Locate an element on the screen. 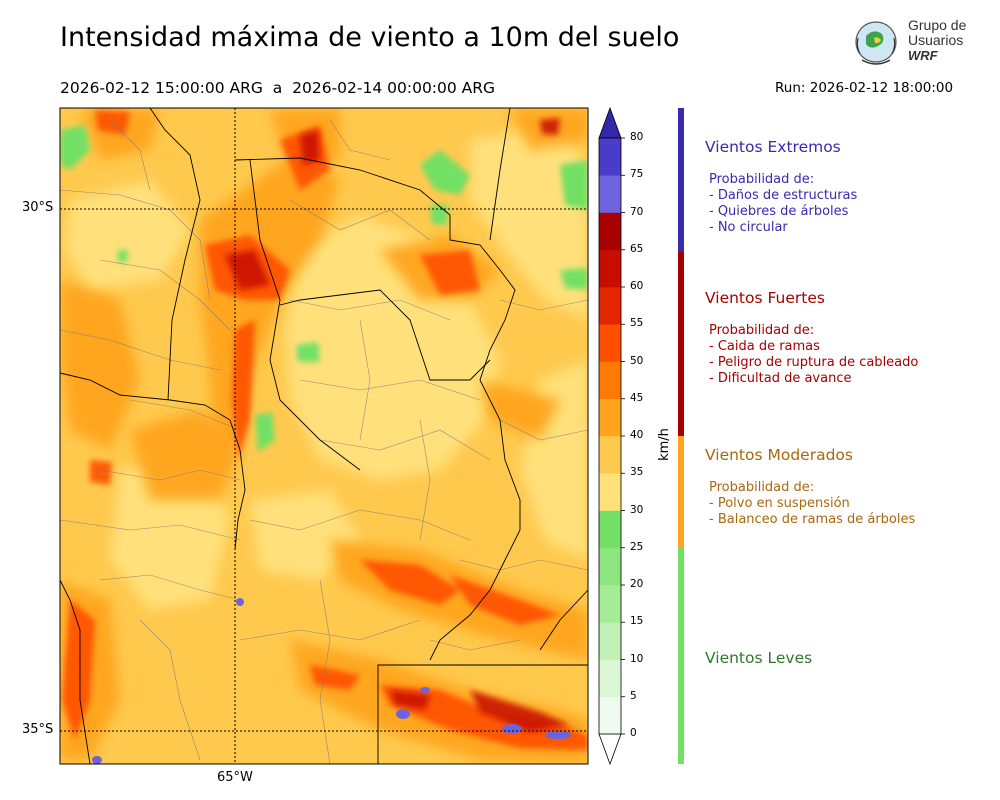  colorbar-tick-label: 15 is located at coordinates (637, 621).